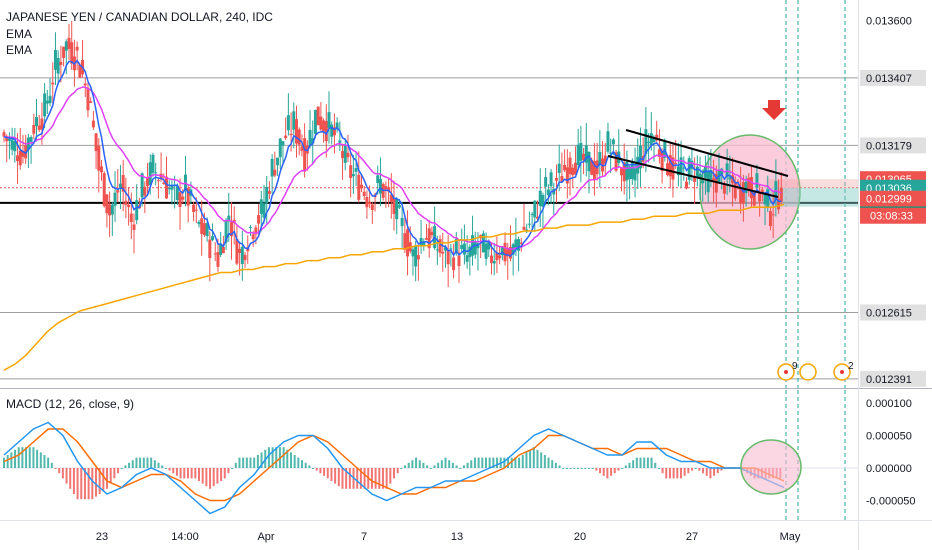 The width and height of the screenshot is (932, 550). What do you see at coordinates (812, 183) in the screenshot?
I see `risk-box` at bounding box center [812, 183].